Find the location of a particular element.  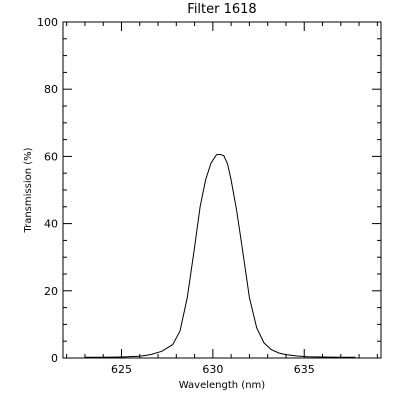

x-tick-label: 625 is located at coordinates (121, 369).